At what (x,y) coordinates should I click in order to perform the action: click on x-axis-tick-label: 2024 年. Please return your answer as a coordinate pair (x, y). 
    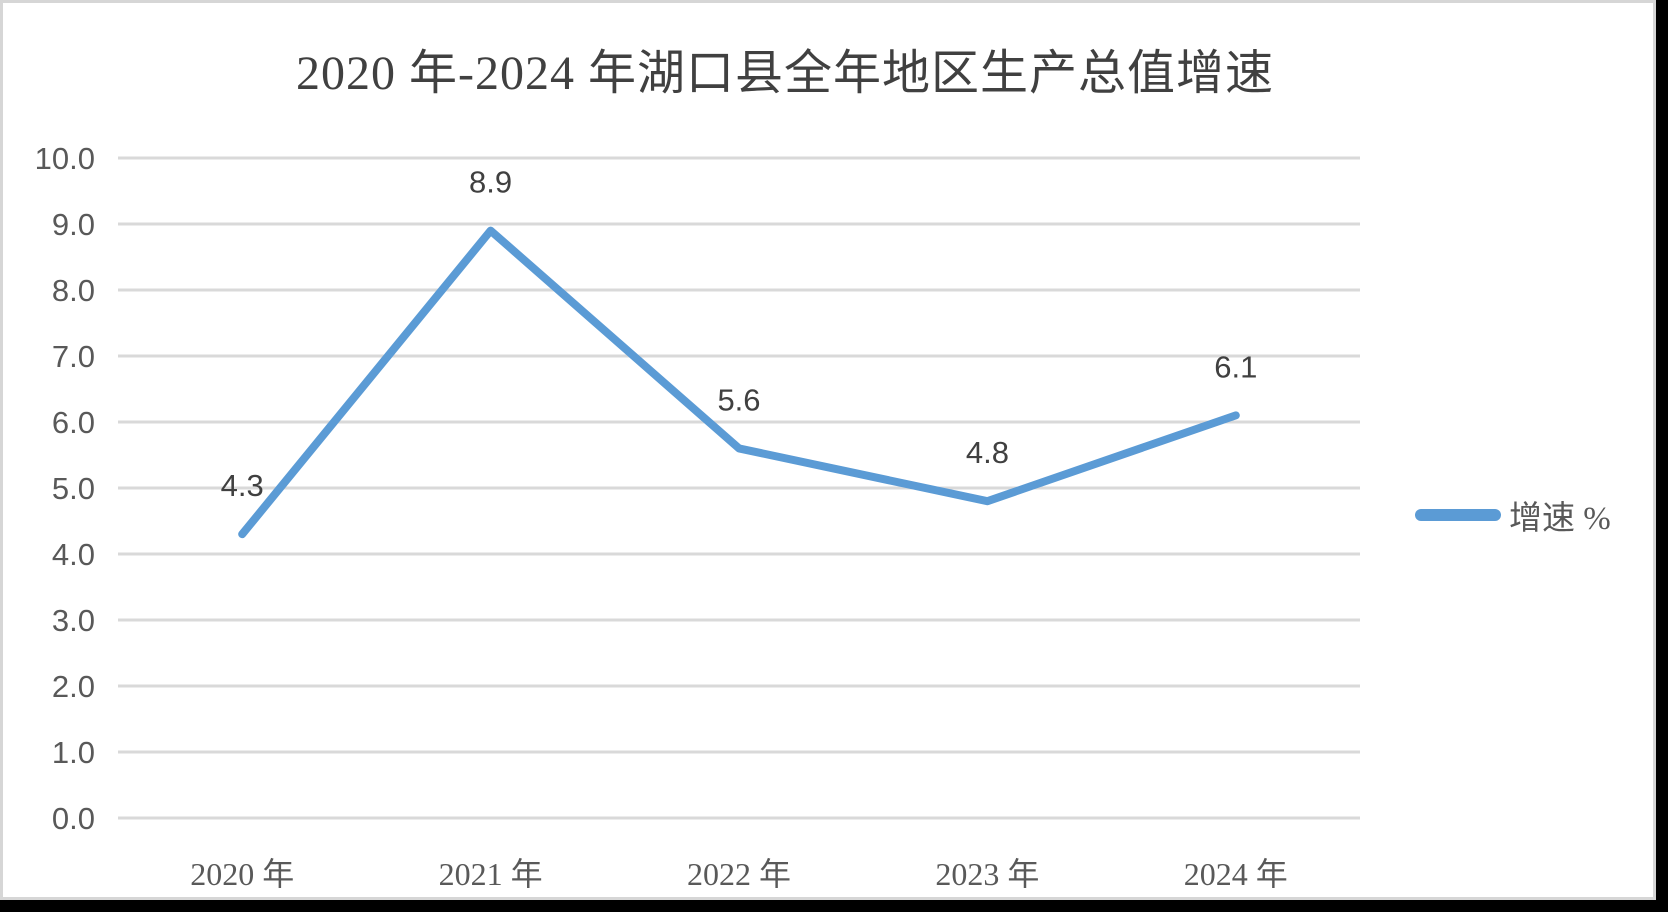
    Looking at the image, I should click on (1236, 874).